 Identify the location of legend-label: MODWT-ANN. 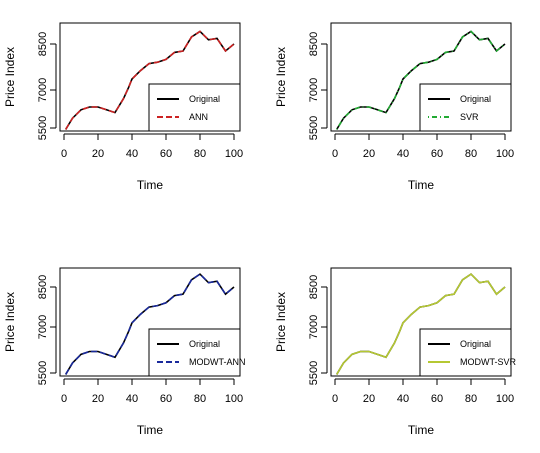
(217, 362).